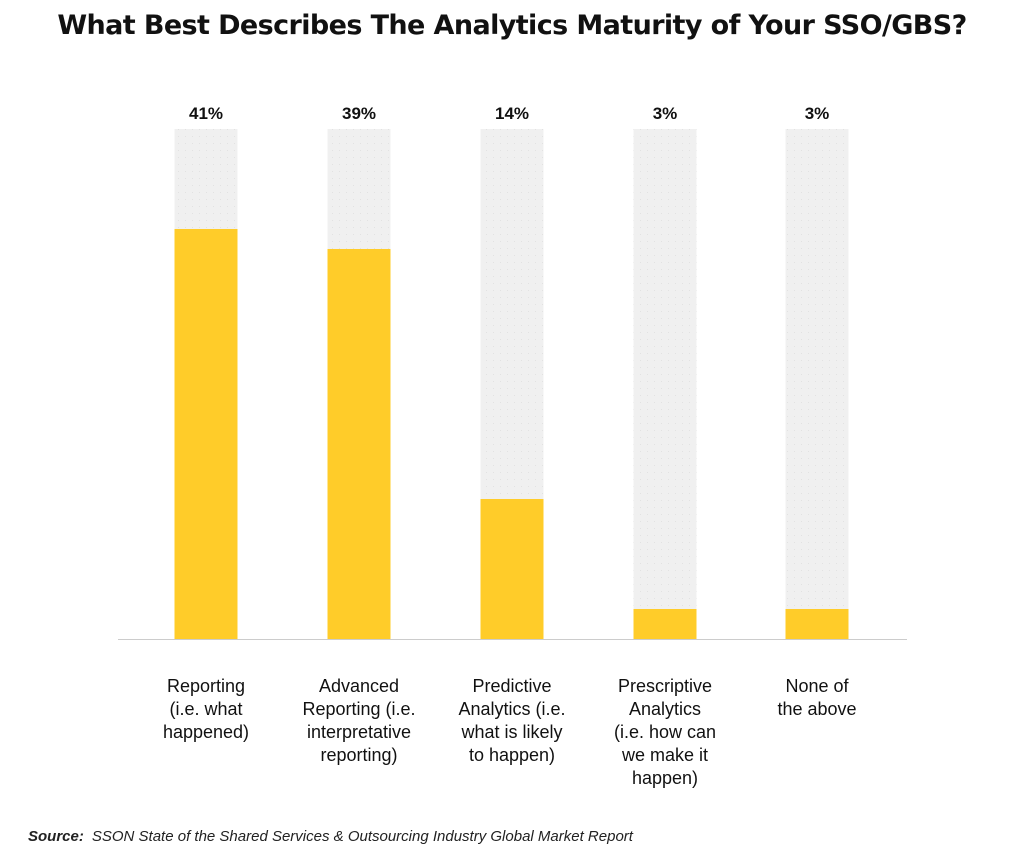 The width and height of the screenshot is (1024, 857). I want to click on category-label: Reporting (i.e. what happened), so click(206, 709).